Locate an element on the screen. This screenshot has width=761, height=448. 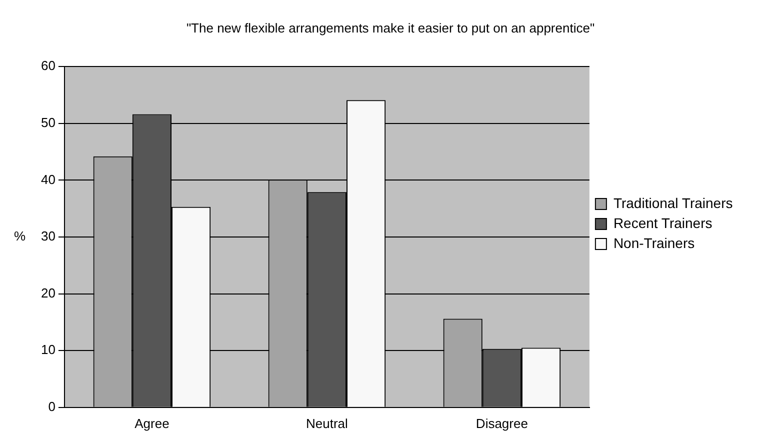
x-tick-label: Agree is located at coordinates (152, 423).